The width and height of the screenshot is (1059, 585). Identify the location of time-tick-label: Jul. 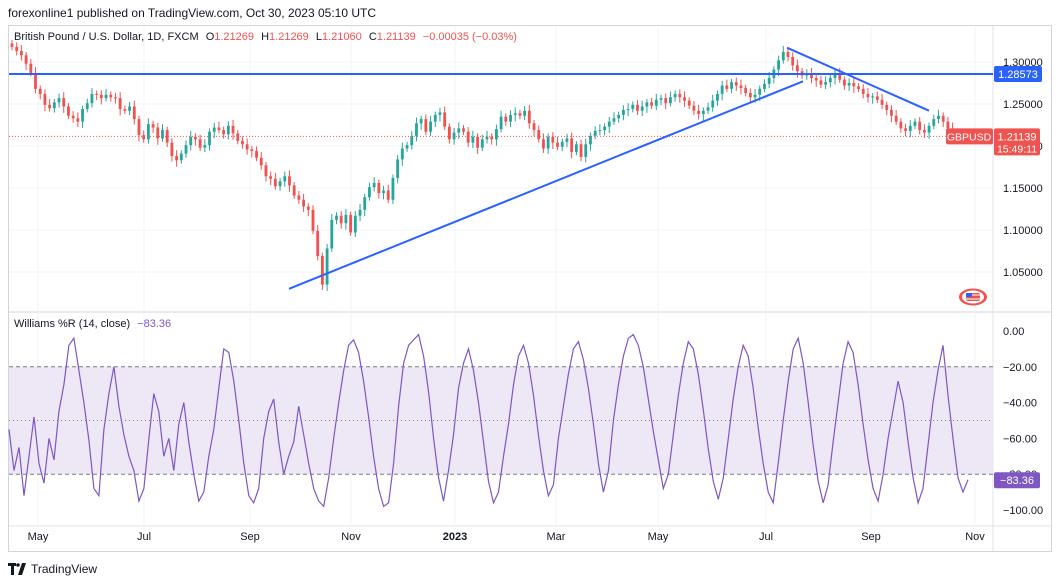
(766, 537).